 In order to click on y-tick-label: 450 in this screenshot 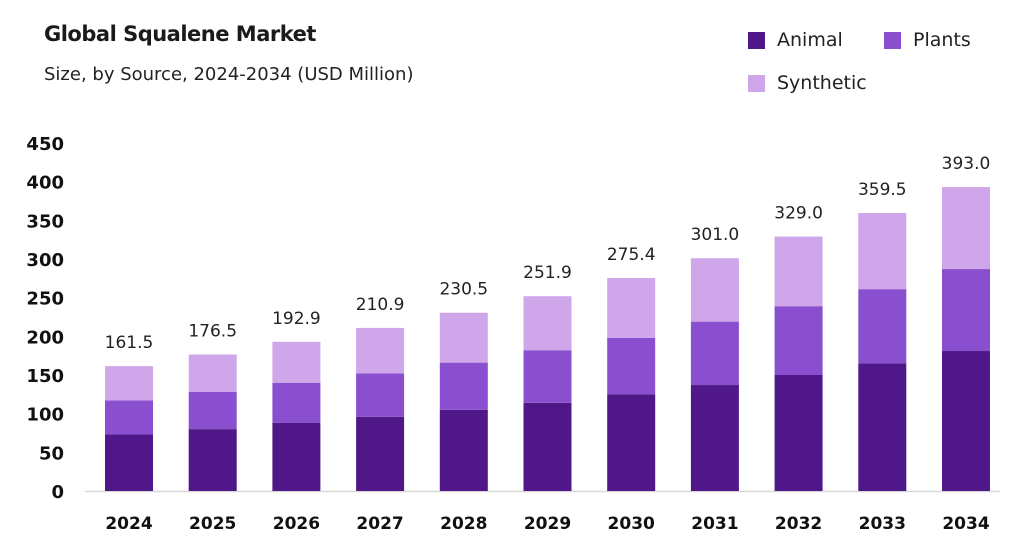, I will do `click(45, 144)`.